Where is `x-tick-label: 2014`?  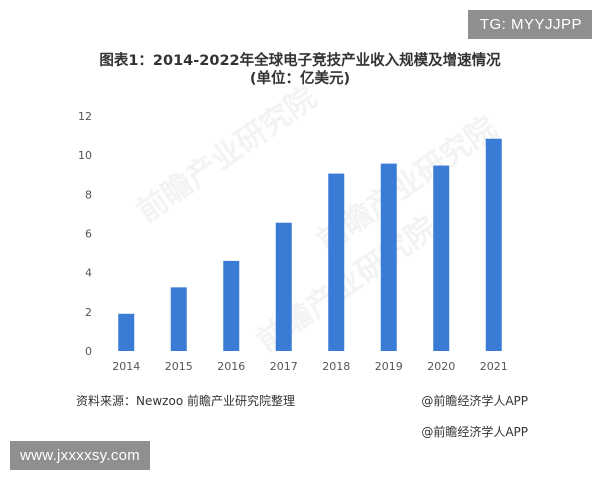
x-tick-label: 2014 is located at coordinates (126, 366).